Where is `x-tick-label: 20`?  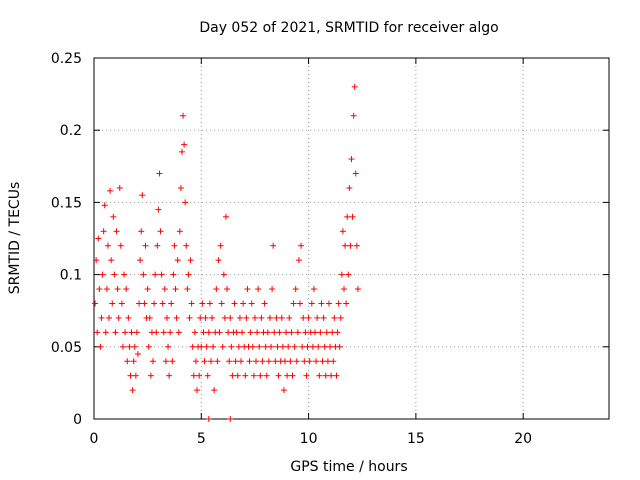 x-tick-label: 20 is located at coordinates (523, 439).